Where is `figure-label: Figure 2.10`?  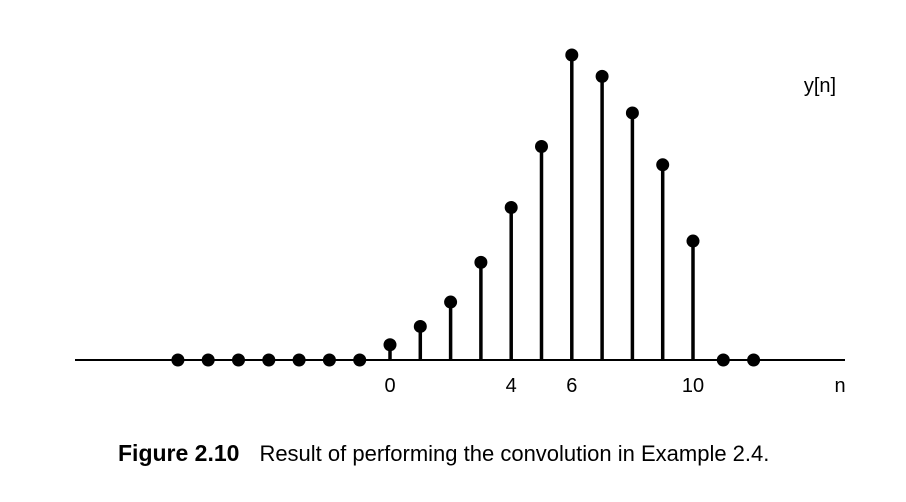
figure-label: Figure 2.10 is located at coordinates (179, 453).